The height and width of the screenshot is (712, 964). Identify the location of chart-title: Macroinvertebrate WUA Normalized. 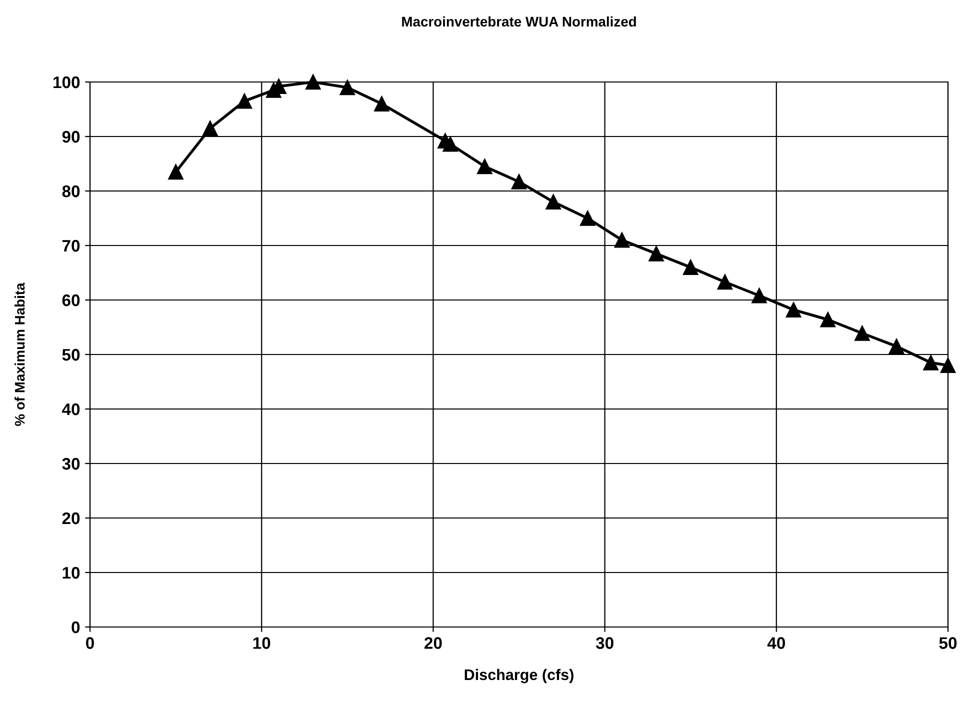
(519, 21).